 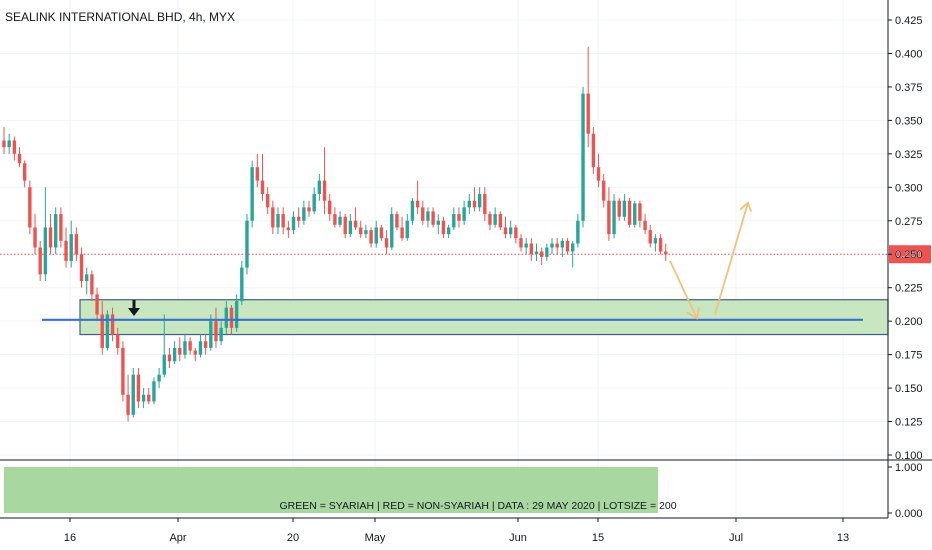 I want to click on x-tick-label: Apr, so click(x=177, y=538).